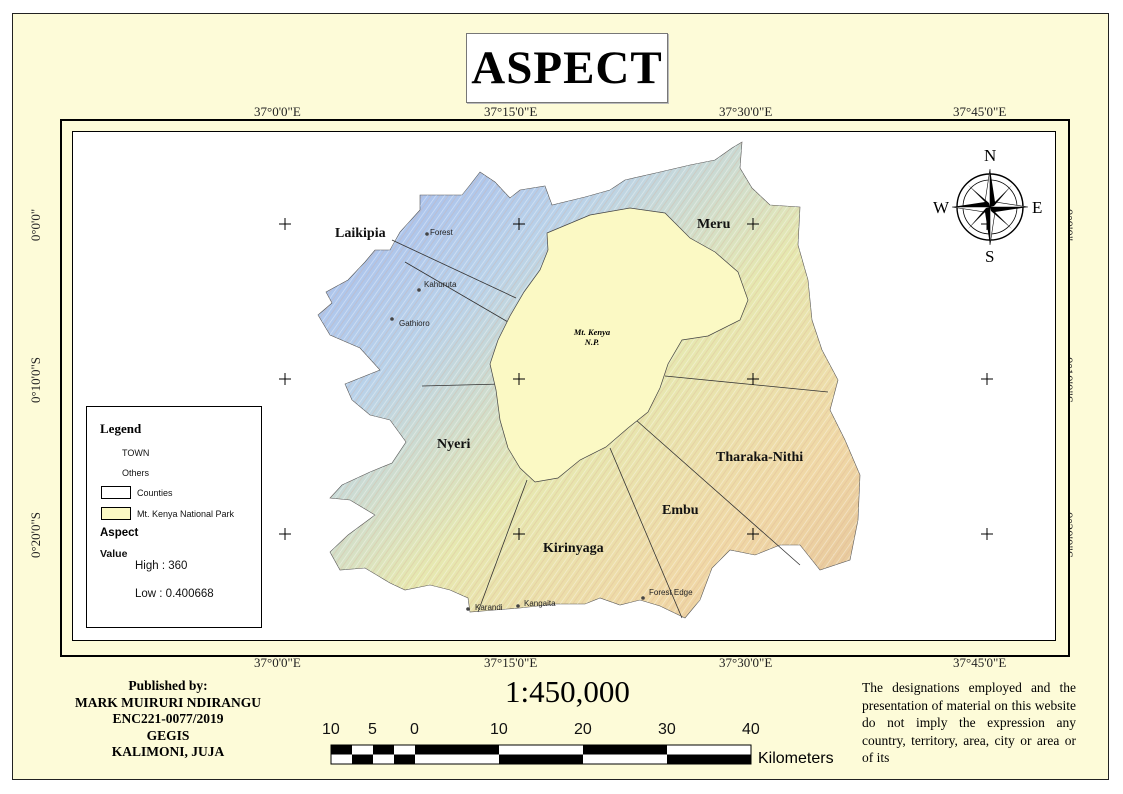 This screenshot has width=1123, height=794. I want to click on top-lon-label: 37°0'0"E, so click(277, 111).